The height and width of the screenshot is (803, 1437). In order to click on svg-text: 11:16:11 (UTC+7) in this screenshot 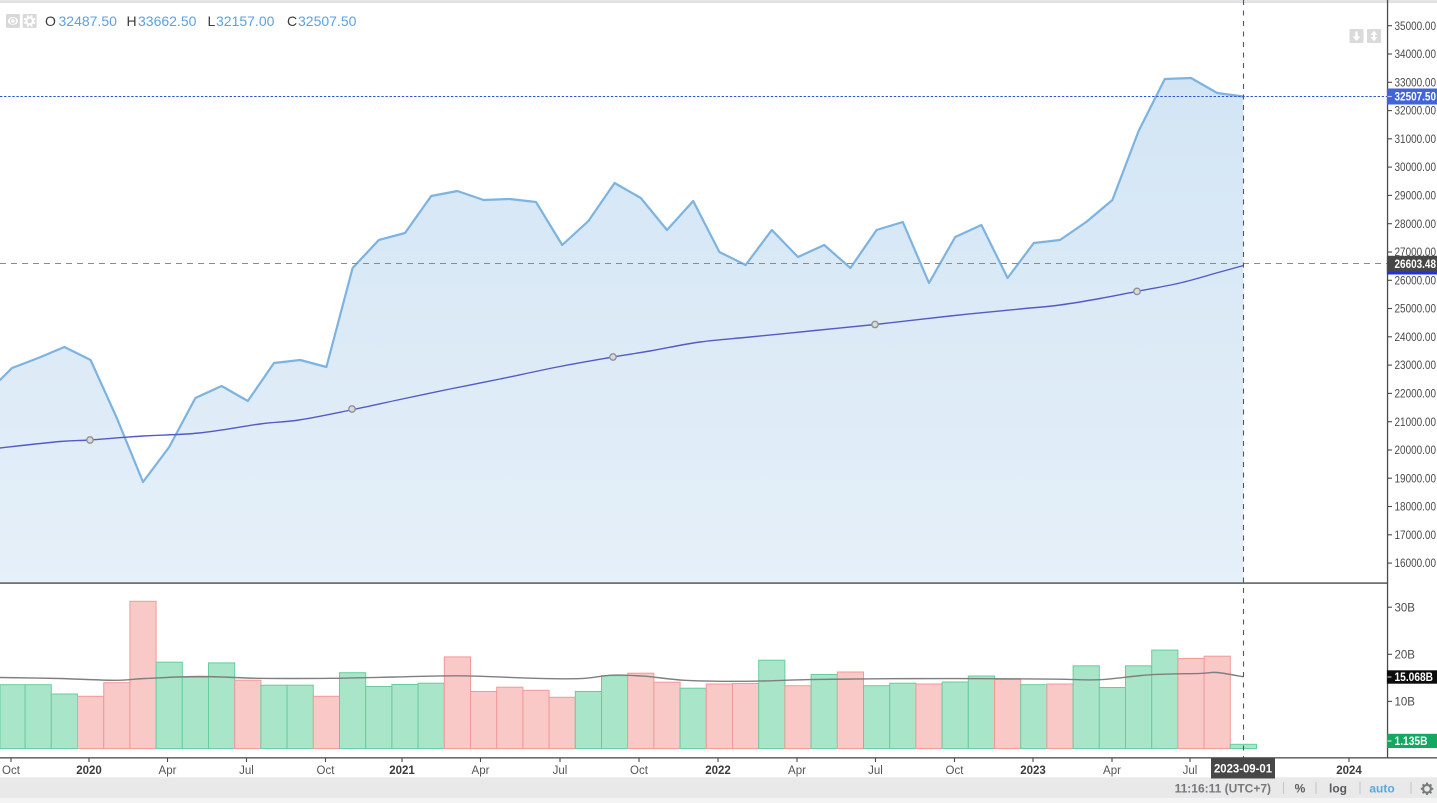, I will do `click(1223, 789)`.